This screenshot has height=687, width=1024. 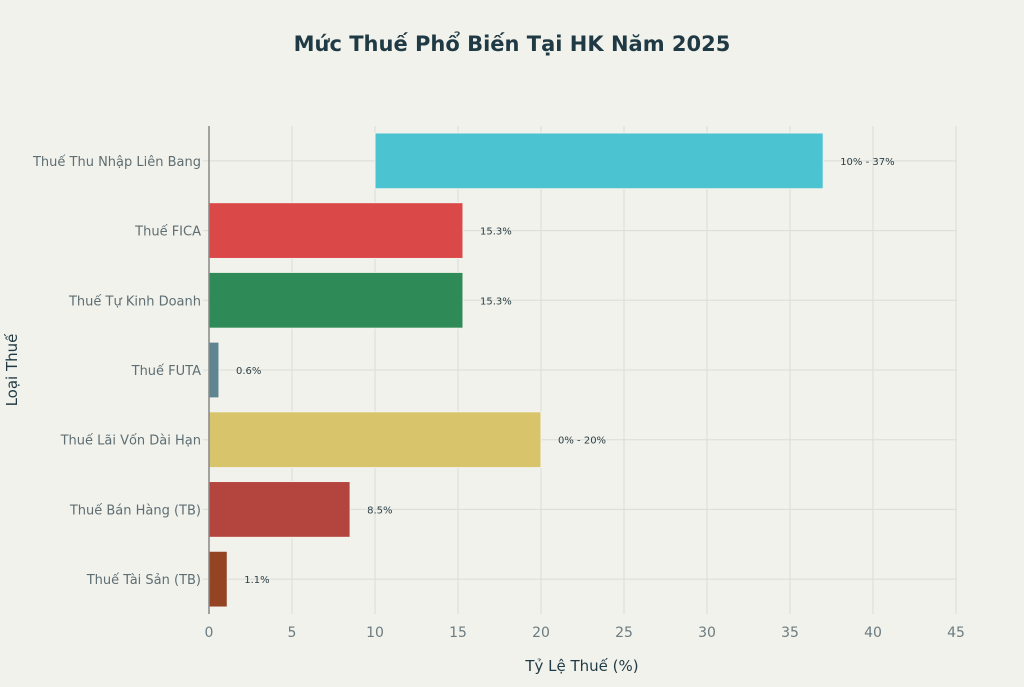 What do you see at coordinates (116, 162) in the screenshot?
I see `y-tick-label: Thuế Thu Nhập Liên Bang` at bounding box center [116, 162].